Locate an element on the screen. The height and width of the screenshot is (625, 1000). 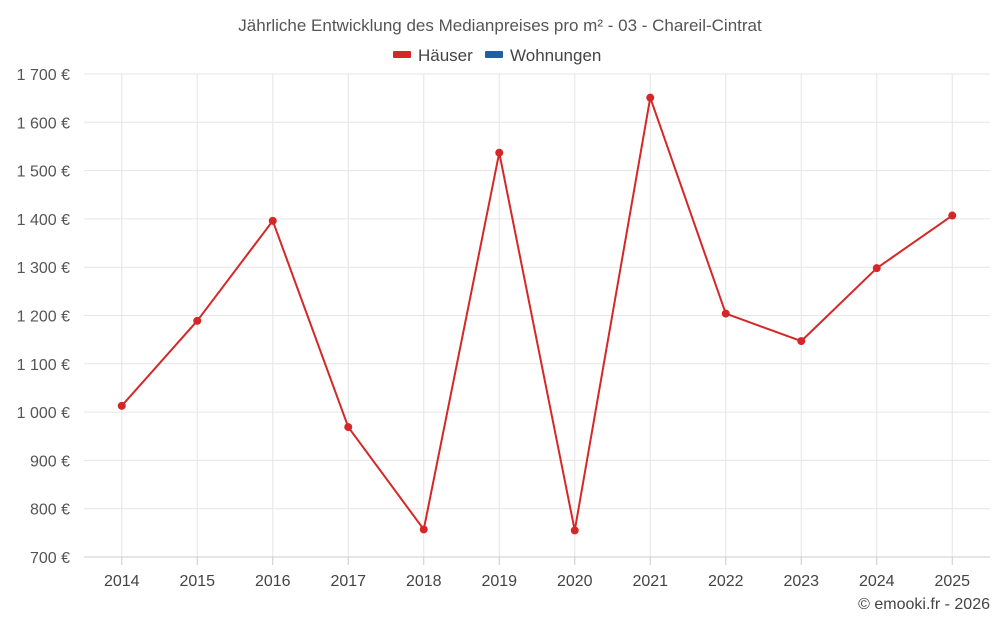
data-point-2019 is located at coordinates (499, 152).